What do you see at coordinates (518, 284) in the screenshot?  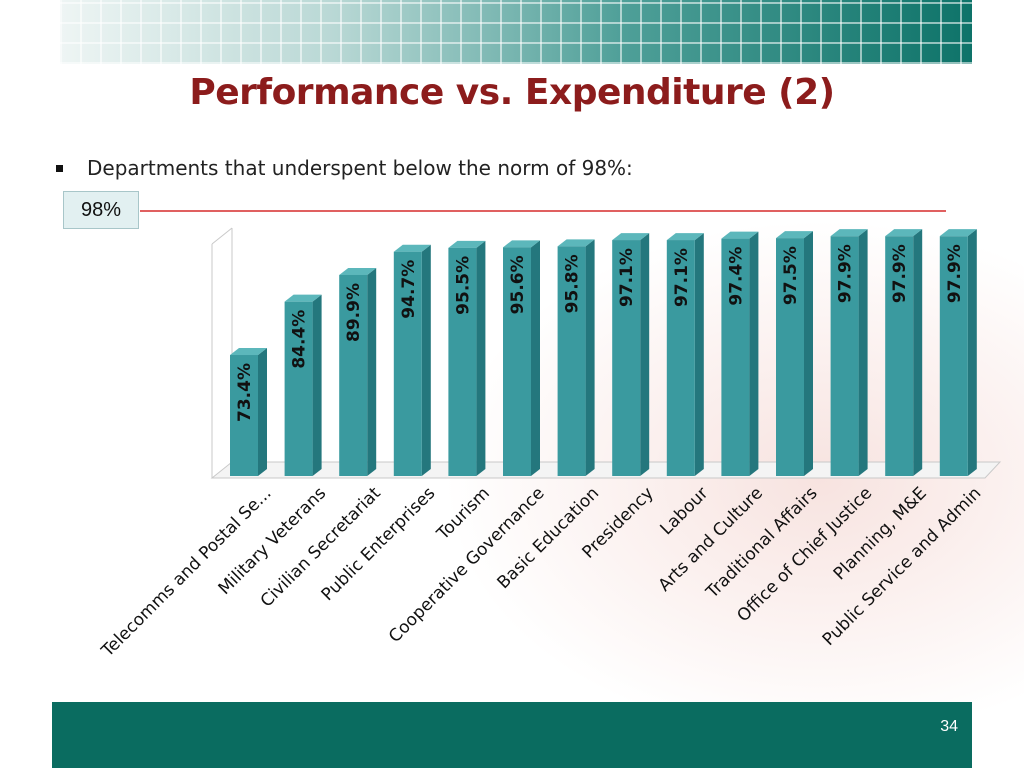 I see `data-label: 95.6%` at bounding box center [518, 284].